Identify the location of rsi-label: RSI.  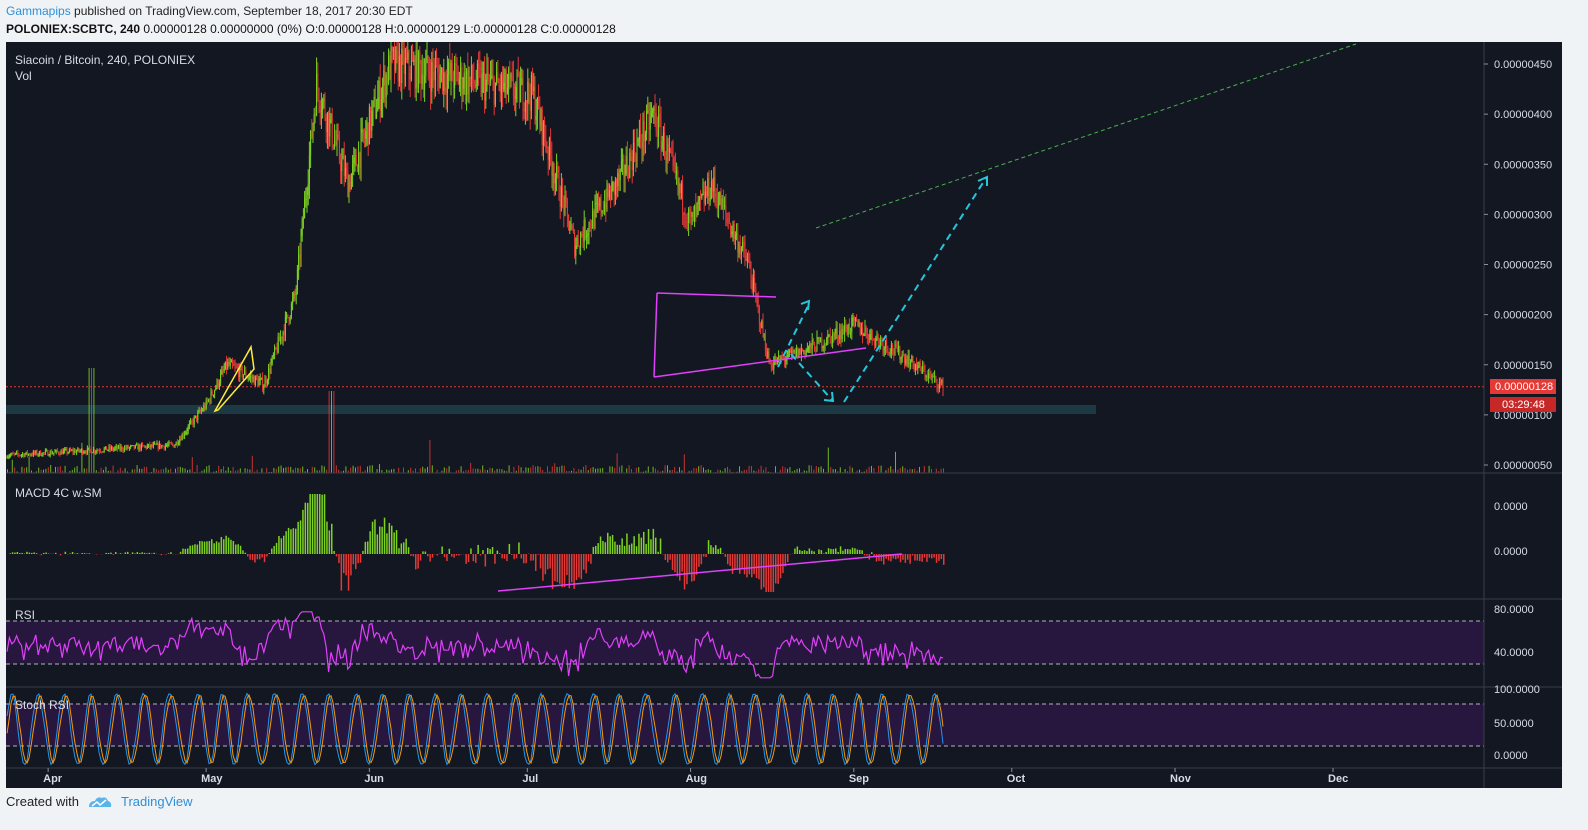
(25, 615).